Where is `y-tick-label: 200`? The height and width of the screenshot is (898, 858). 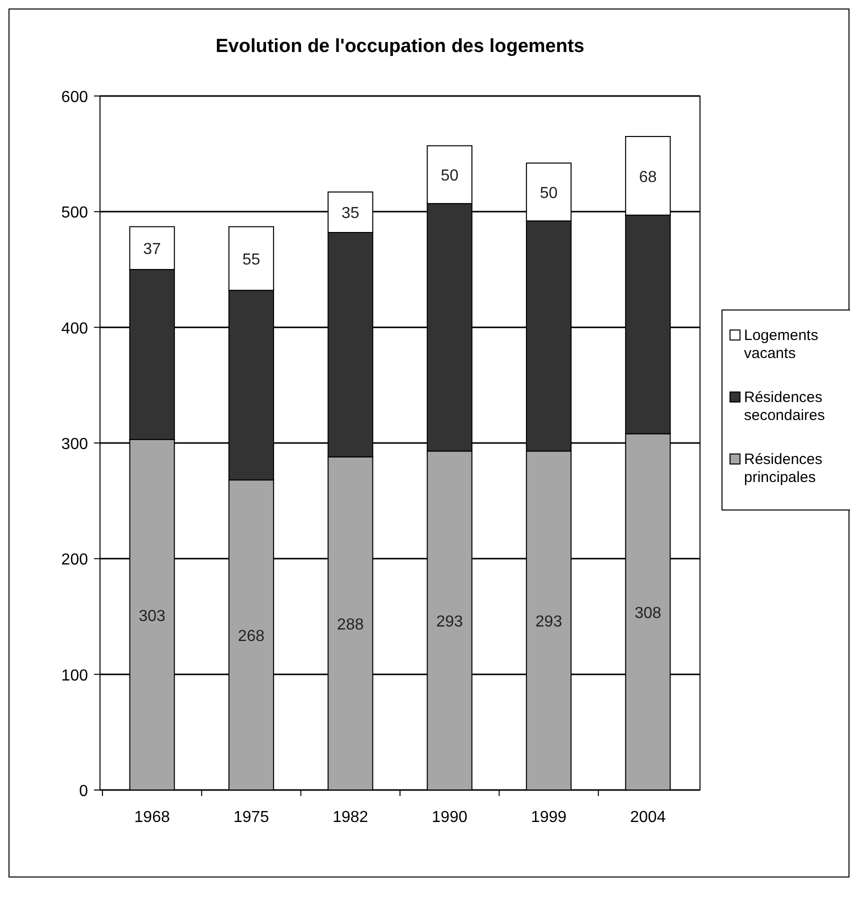 y-tick-label: 200 is located at coordinates (74, 560).